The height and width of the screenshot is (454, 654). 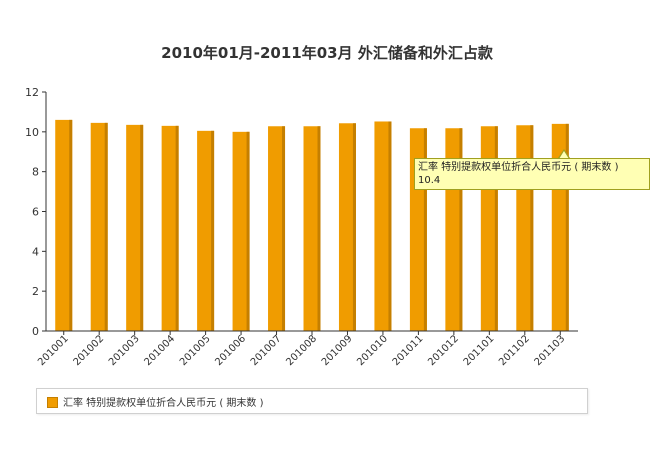 I want to click on x-tick-label: 201007, so click(x=266, y=350).